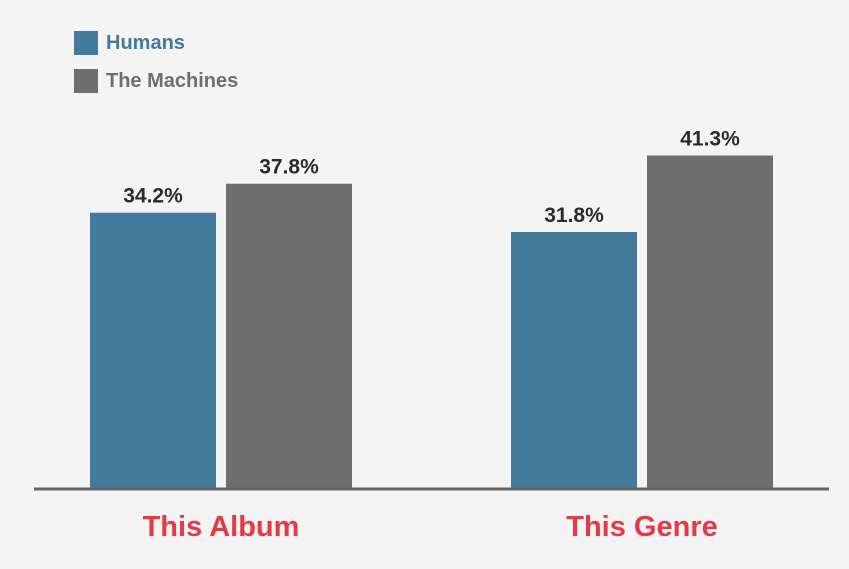 The width and height of the screenshot is (849, 569). What do you see at coordinates (145, 42) in the screenshot?
I see `legend-label-humans: Humans` at bounding box center [145, 42].